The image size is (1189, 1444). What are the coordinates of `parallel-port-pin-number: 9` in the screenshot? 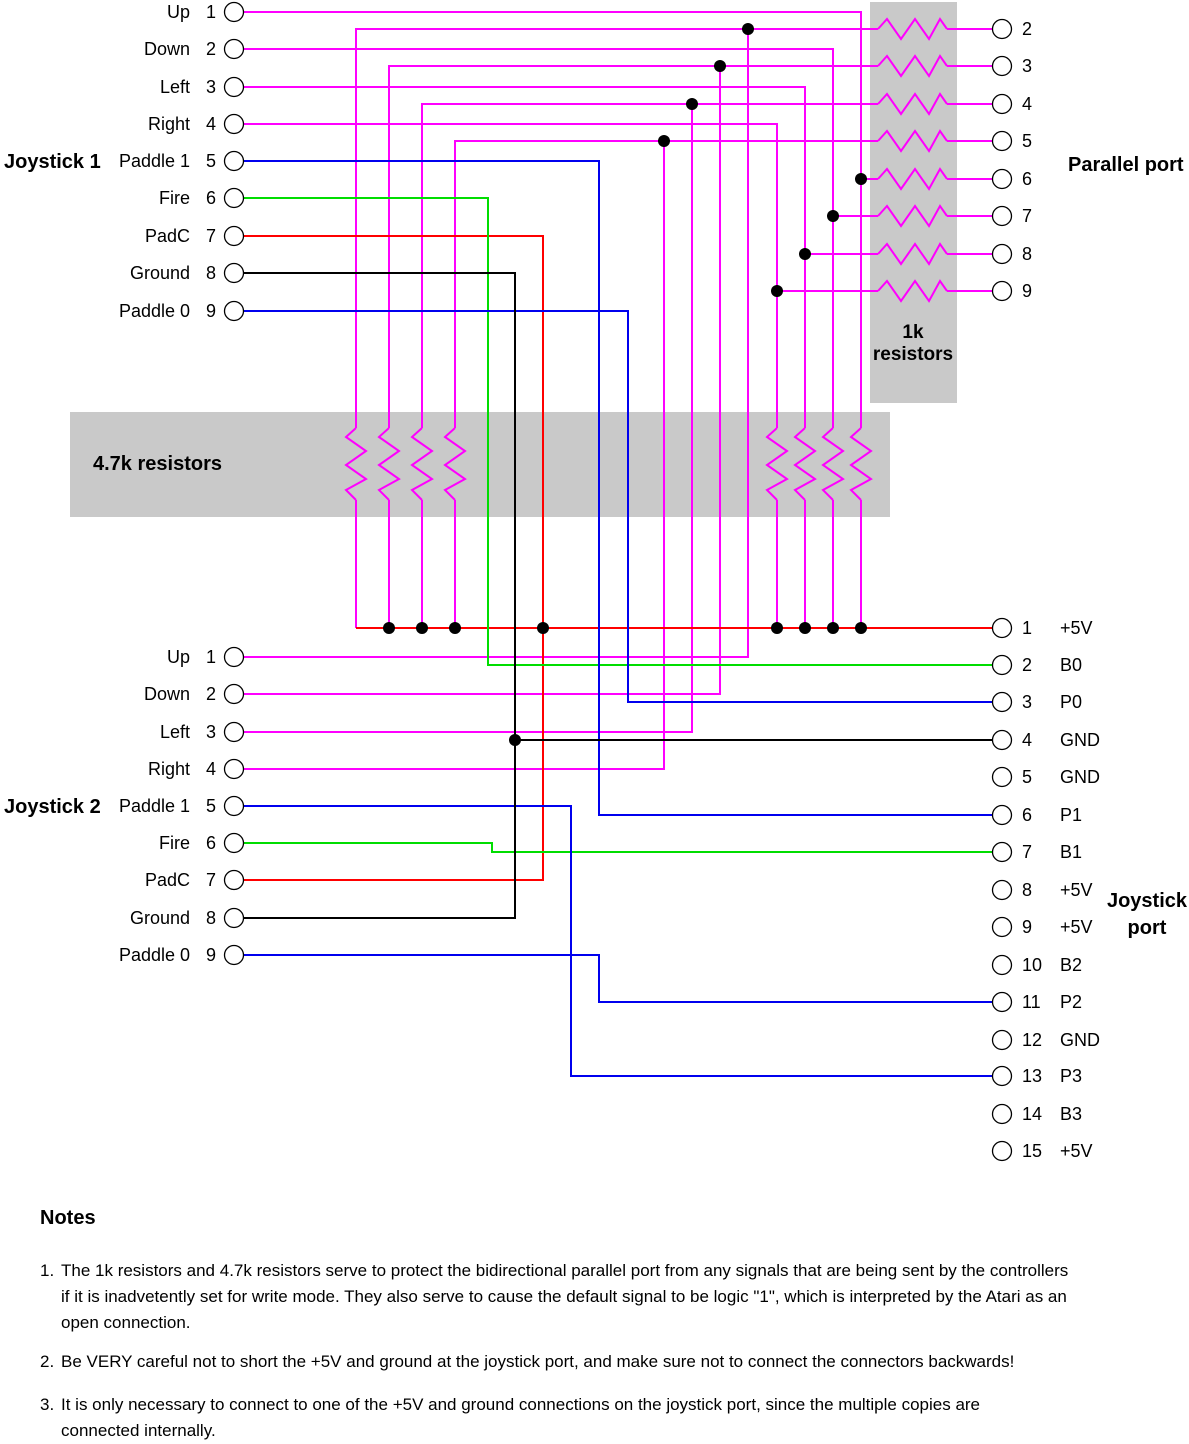 It's located at (1027, 291).